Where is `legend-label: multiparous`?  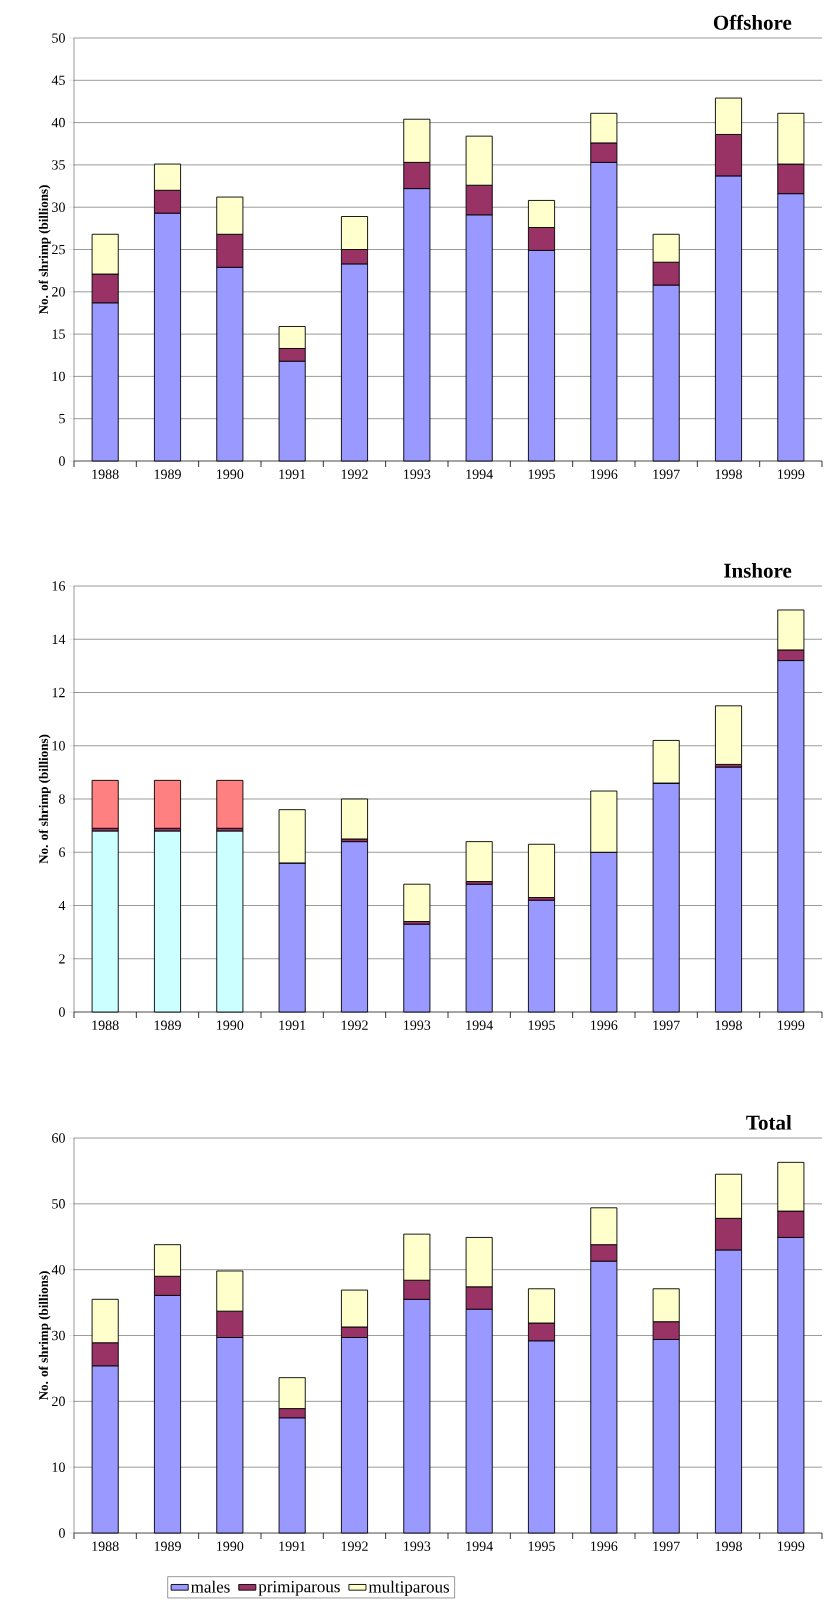
legend-label: multiparous is located at coordinates (409, 1588).